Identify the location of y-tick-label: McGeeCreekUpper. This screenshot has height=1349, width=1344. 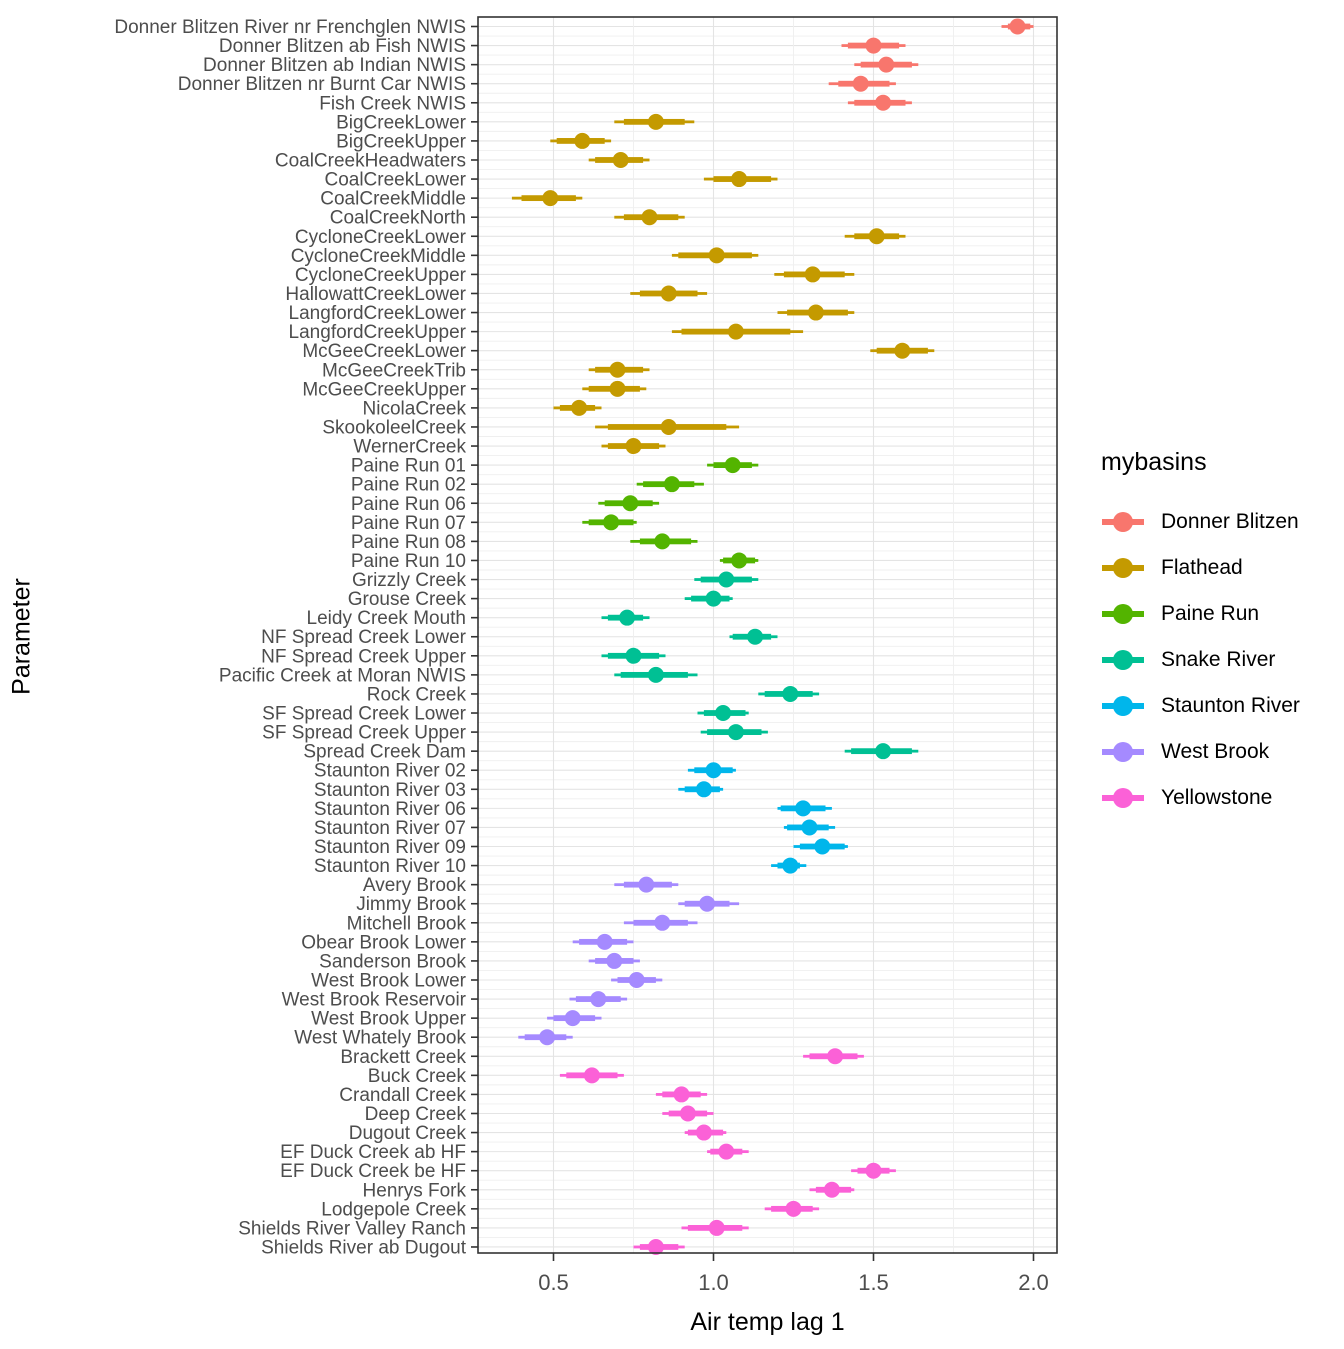
(384, 389).